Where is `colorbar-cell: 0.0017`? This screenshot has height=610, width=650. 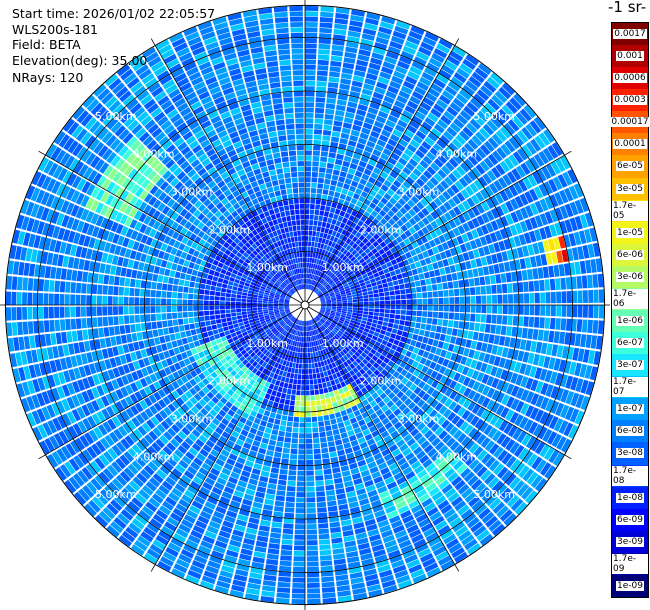 colorbar-cell: 0.0017 is located at coordinates (630, 34).